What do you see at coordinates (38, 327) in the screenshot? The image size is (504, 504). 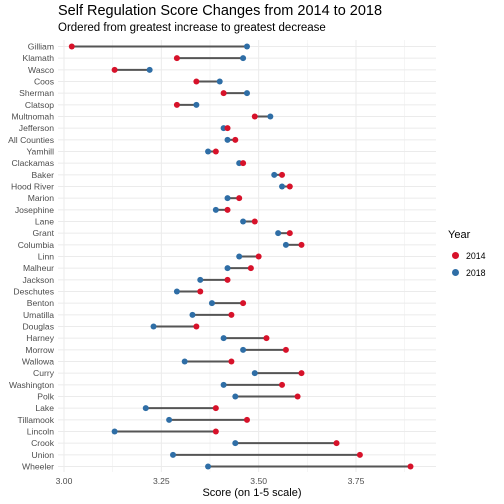 I see `y-tick-label: Douglas` at bounding box center [38, 327].